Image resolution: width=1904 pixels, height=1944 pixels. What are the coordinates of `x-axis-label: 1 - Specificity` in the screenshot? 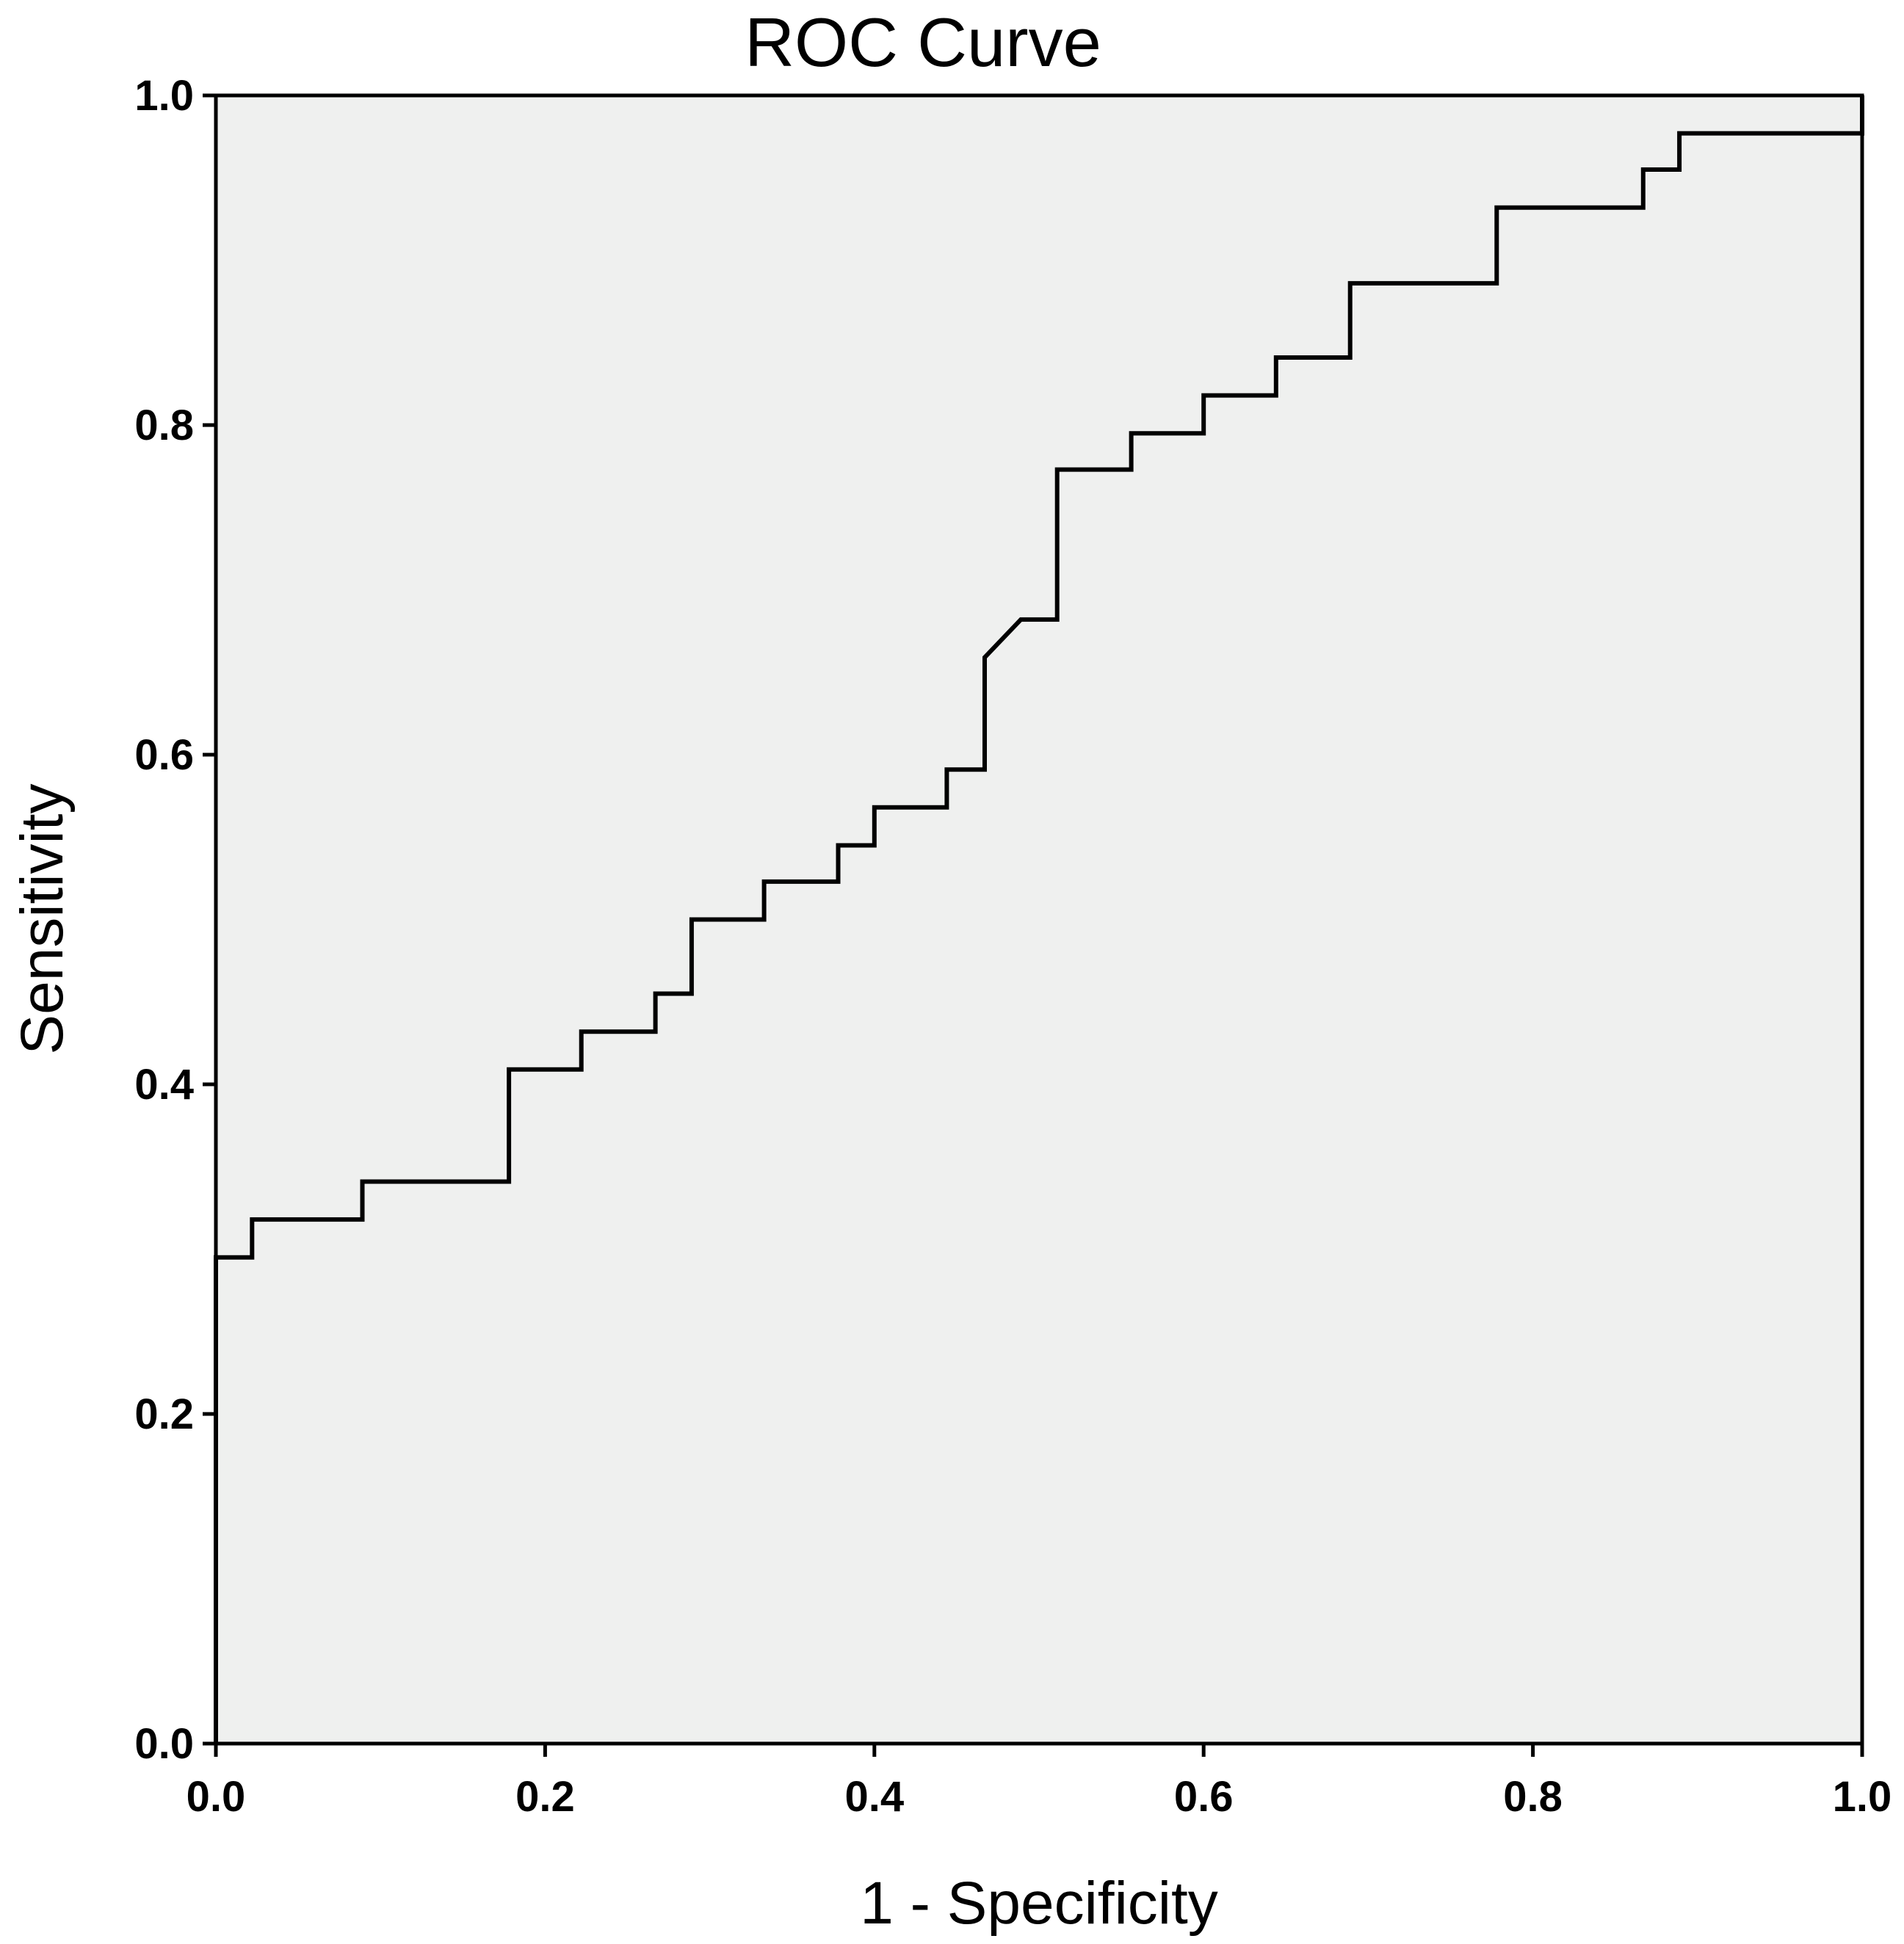 It's located at (1039, 1903).